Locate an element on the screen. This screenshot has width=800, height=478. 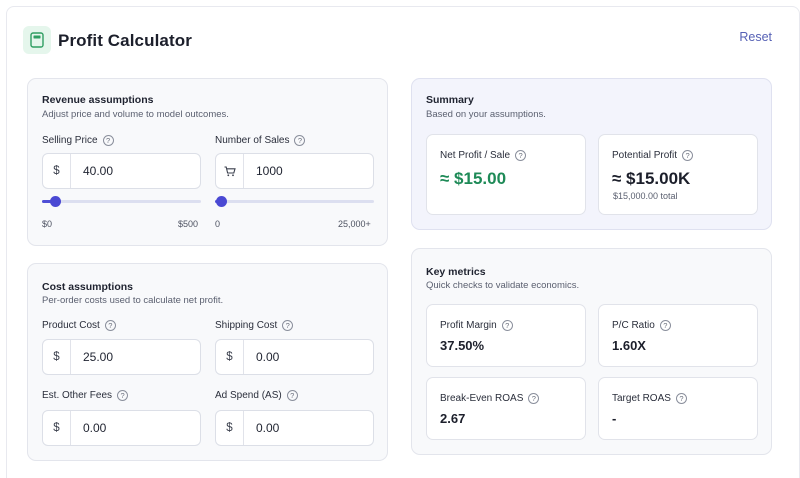
number-of-sales-slider is located at coordinates (294, 201).